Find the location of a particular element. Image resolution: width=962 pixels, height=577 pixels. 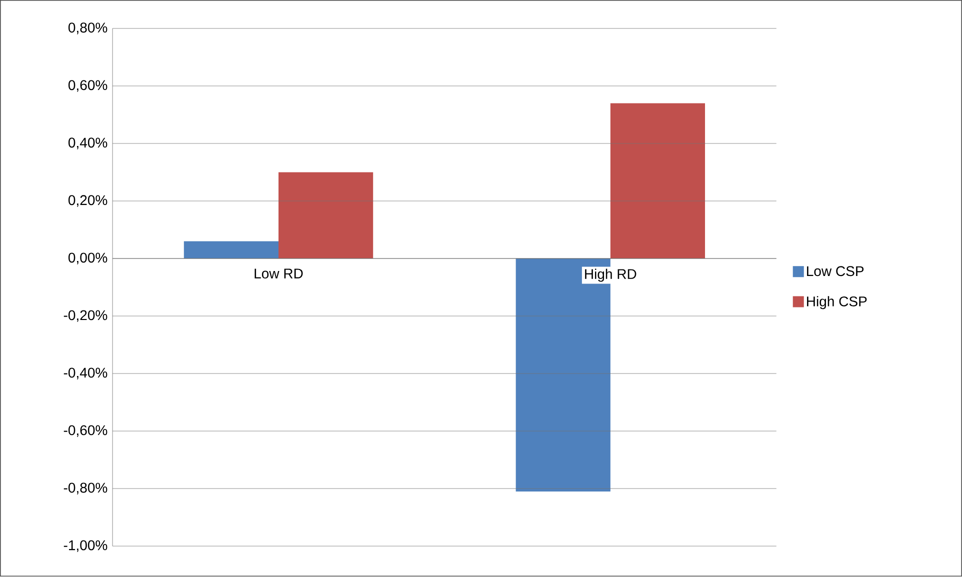

y-tick-label: 0,80% is located at coordinates (88, 28).